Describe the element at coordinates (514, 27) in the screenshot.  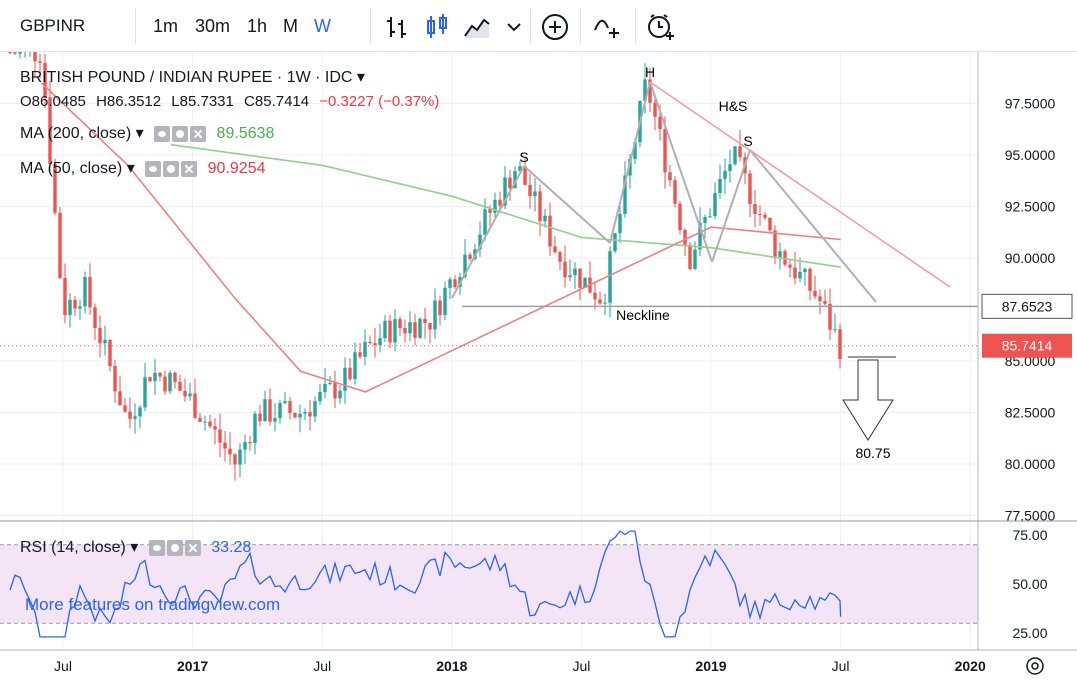
I see `chevron-down-icon` at that location.